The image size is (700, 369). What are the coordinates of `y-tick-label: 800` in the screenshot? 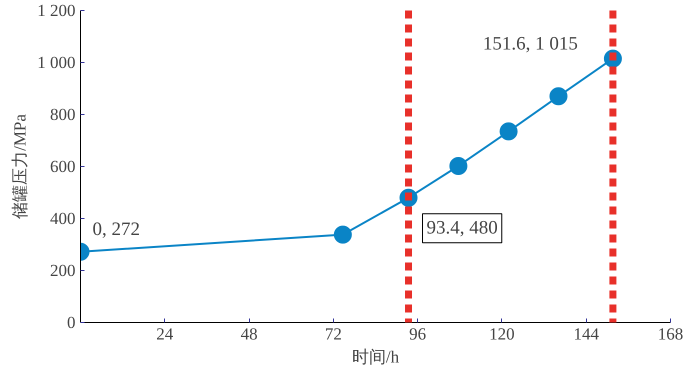 It's located at (63, 114).